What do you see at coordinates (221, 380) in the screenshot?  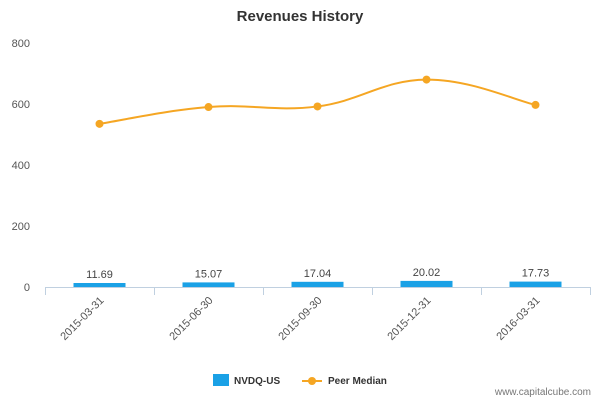 I see `legend-swatch-nvdq` at bounding box center [221, 380].